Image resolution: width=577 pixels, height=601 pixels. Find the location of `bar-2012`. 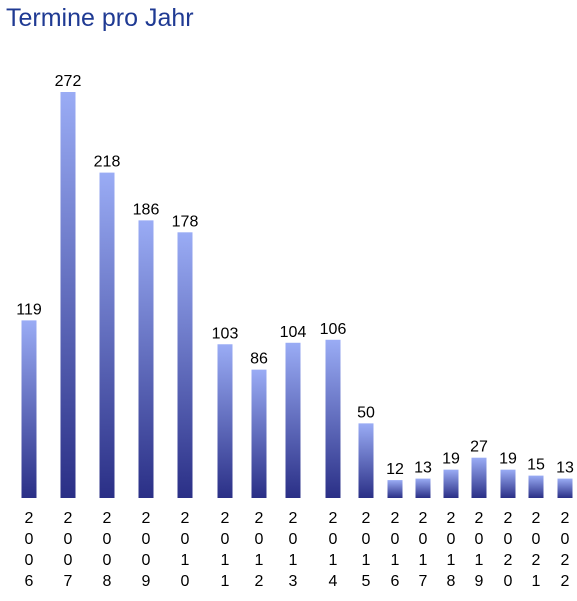

bar-2012 is located at coordinates (259, 433).